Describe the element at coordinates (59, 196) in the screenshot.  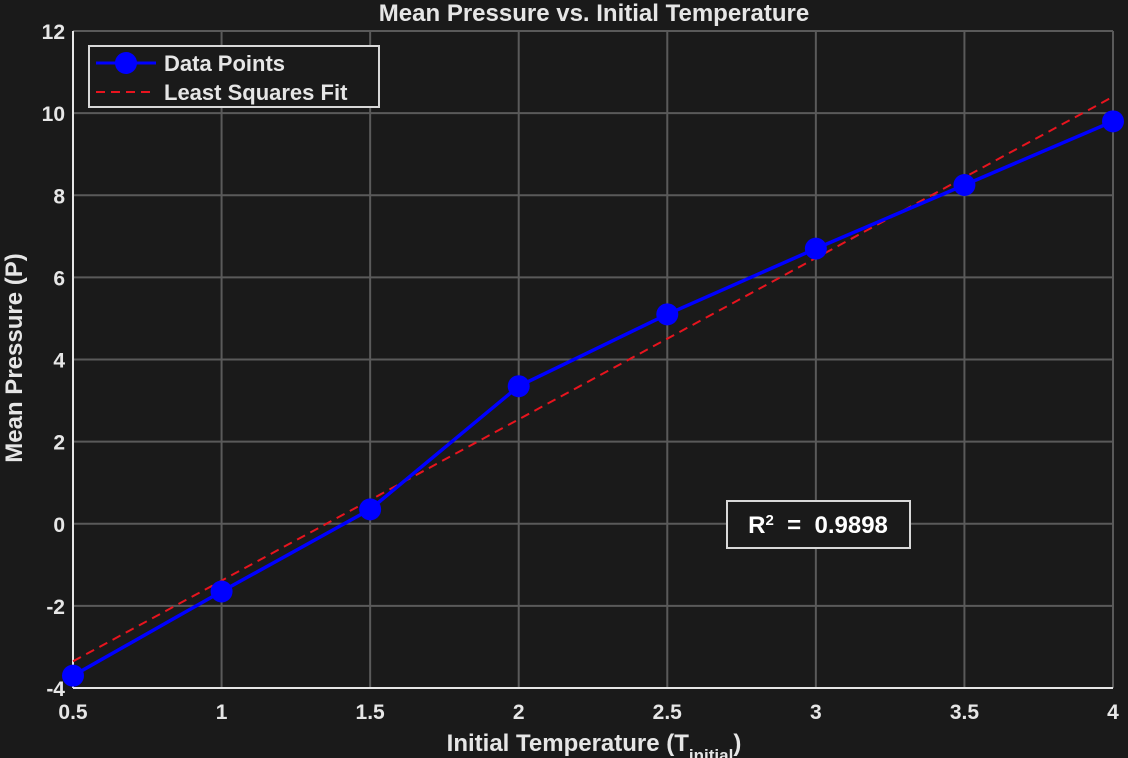
I see `y-tick-label: 8` at that location.